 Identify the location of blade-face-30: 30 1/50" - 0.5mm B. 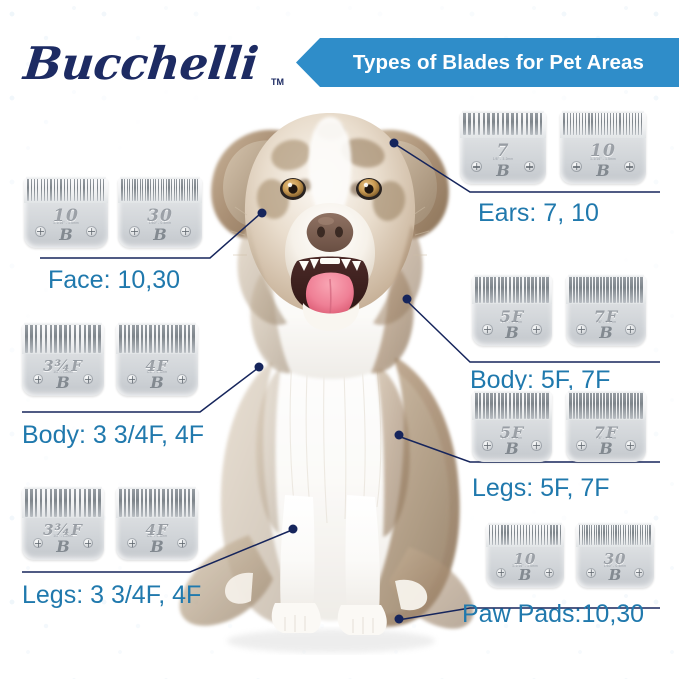
(160, 212).